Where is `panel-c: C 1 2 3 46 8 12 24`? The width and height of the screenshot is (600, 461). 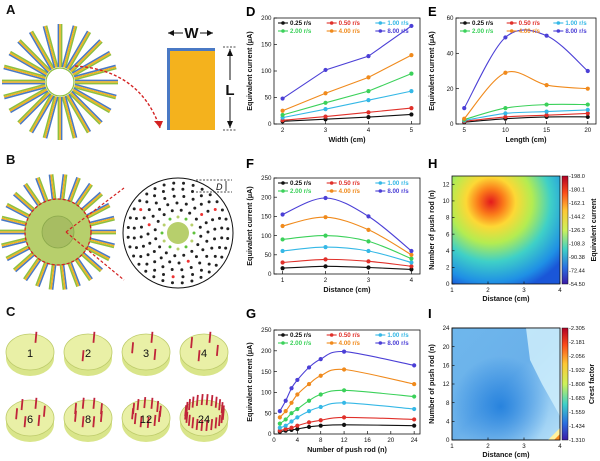 panel-c: C 1 2 3 46 8 12 24 is located at coordinates (117, 373).